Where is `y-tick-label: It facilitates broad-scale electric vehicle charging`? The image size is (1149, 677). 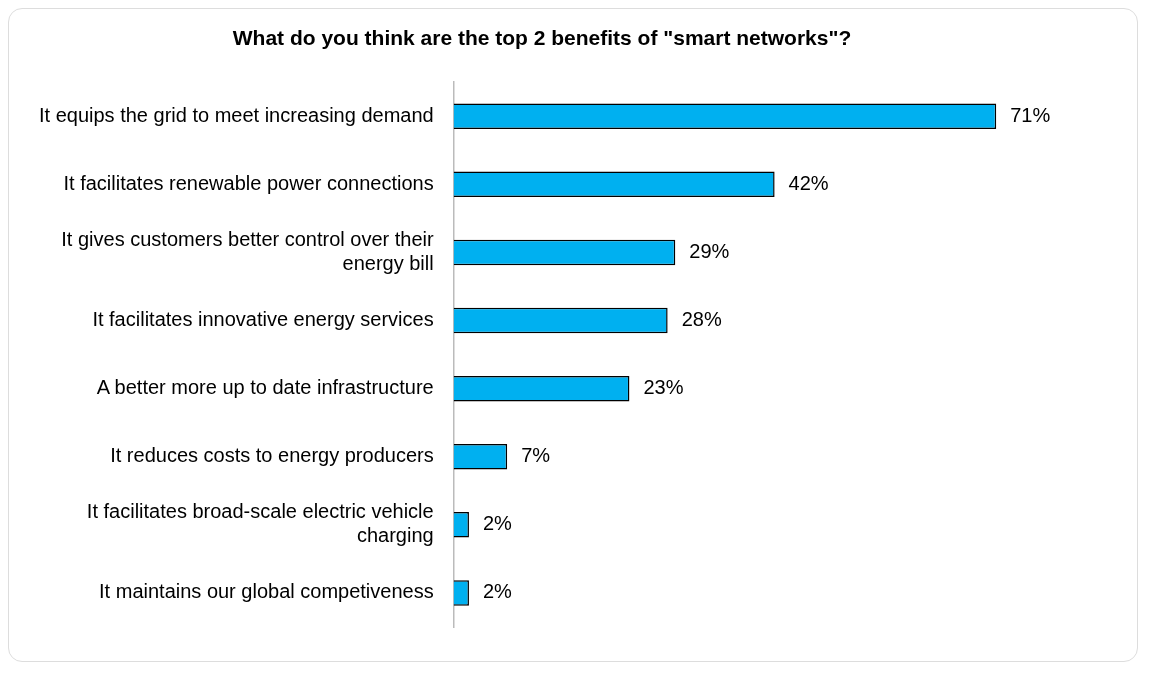
y-tick-label: It facilitates broad-scale electric vehicle charging is located at coordinates (260, 523).